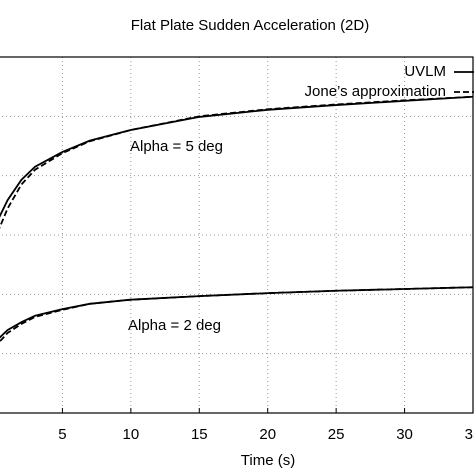 The width and height of the screenshot is (474, 474). Describe the element at coordinates (174, 325) in the screenshot. I see `annotation: Alpha = 2 deg` at that location.